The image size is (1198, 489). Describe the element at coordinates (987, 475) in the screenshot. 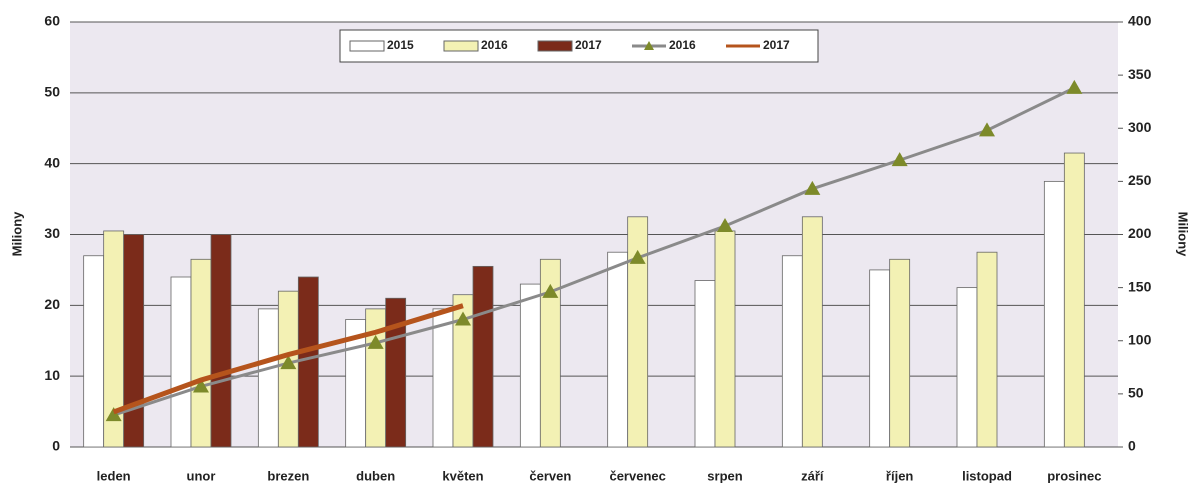

I see `x-tick-label: listopad` at that location.